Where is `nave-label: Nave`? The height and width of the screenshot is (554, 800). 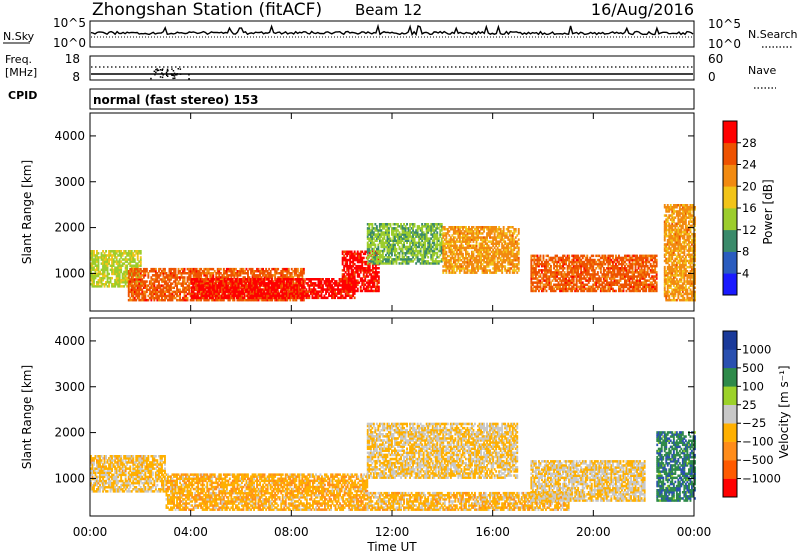
nave-label: Nave is located at coordinates (762, 70).